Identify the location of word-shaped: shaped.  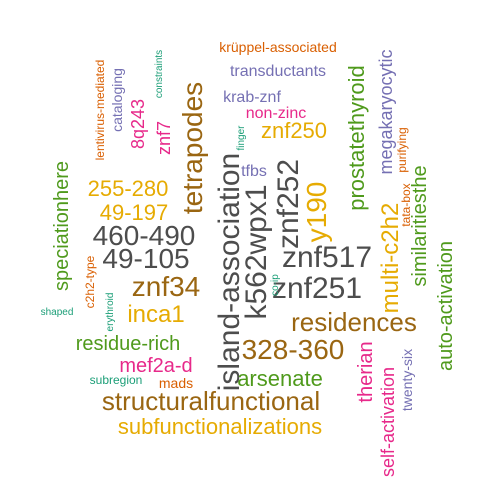
(57, 312).